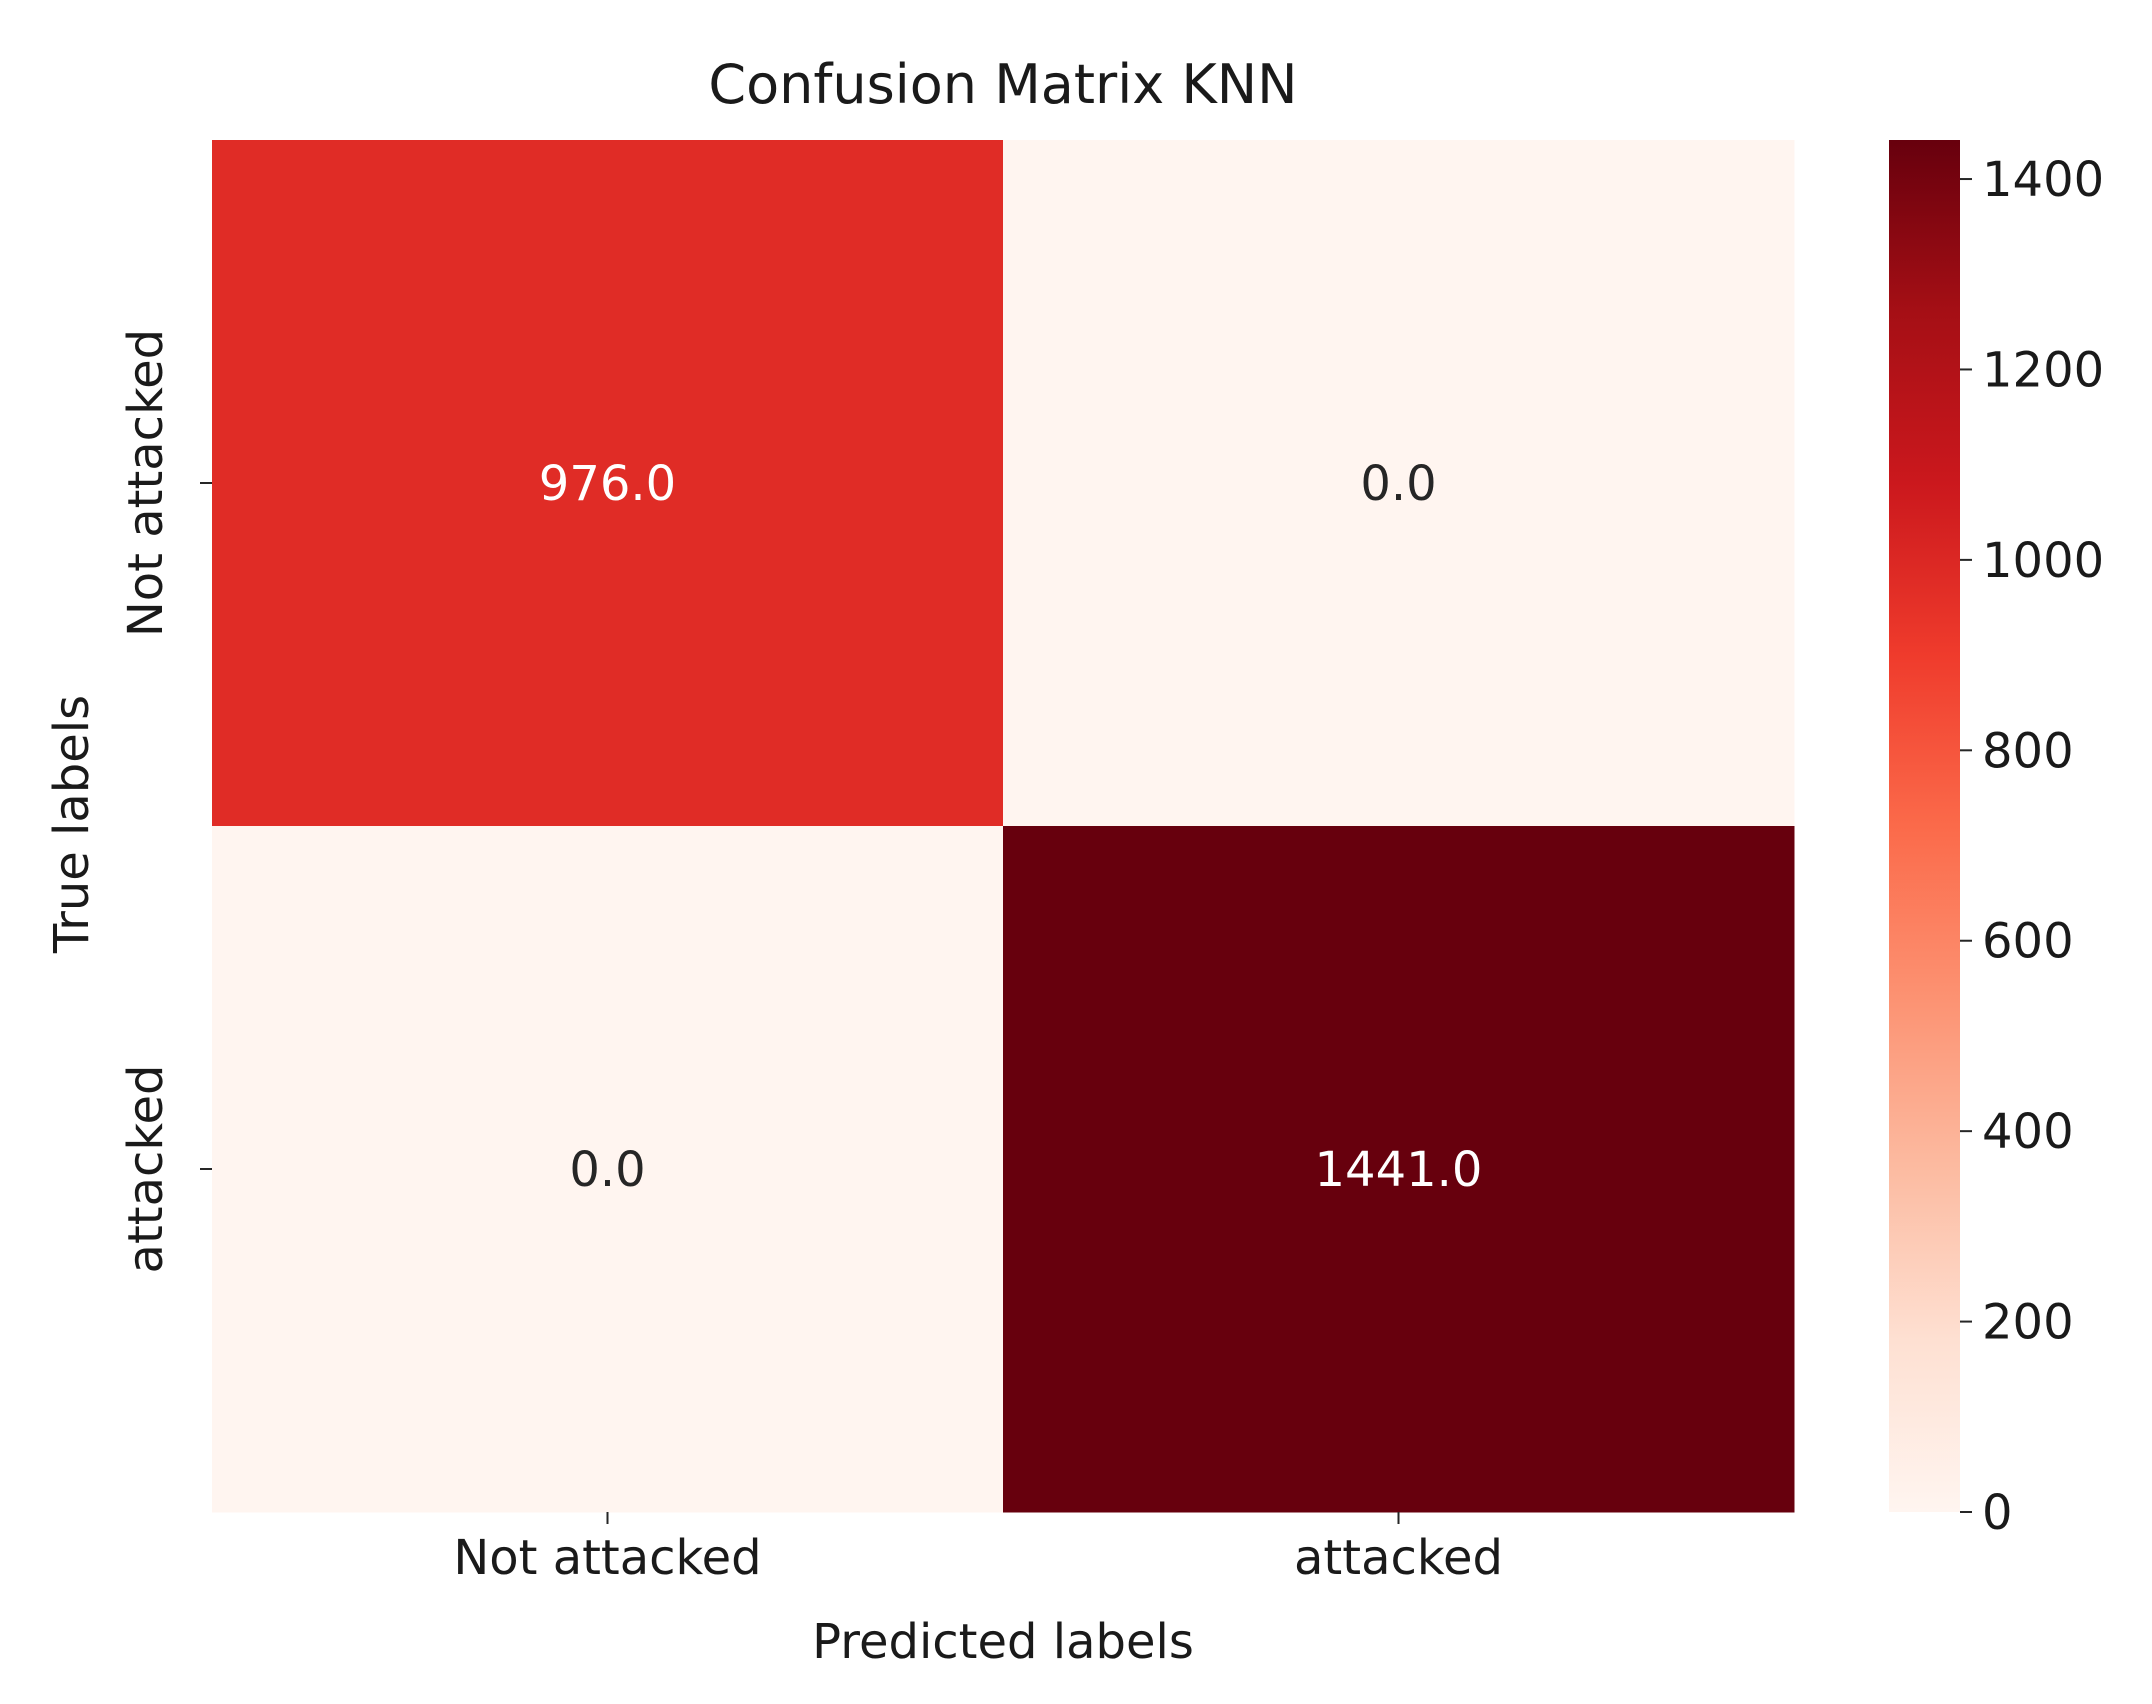 This screenshot has width=2152, height=1704. What do you see at coordinates (2043, 370) in the screenshot?
I see `colorbar-tick-label: 1200` at bounding box center [2043, 370].